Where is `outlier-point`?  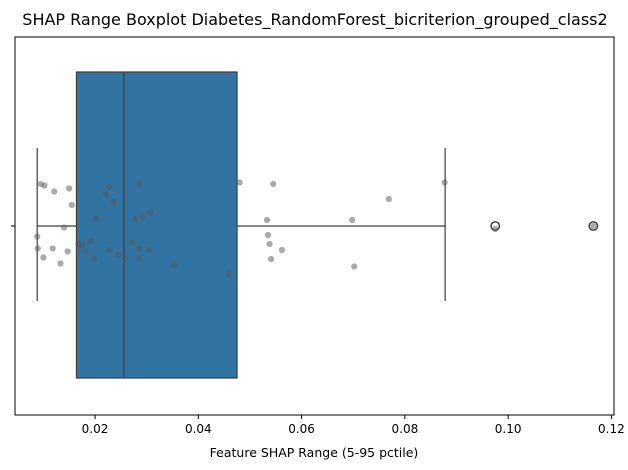 outlier-point is located at coordinates (593, 226).